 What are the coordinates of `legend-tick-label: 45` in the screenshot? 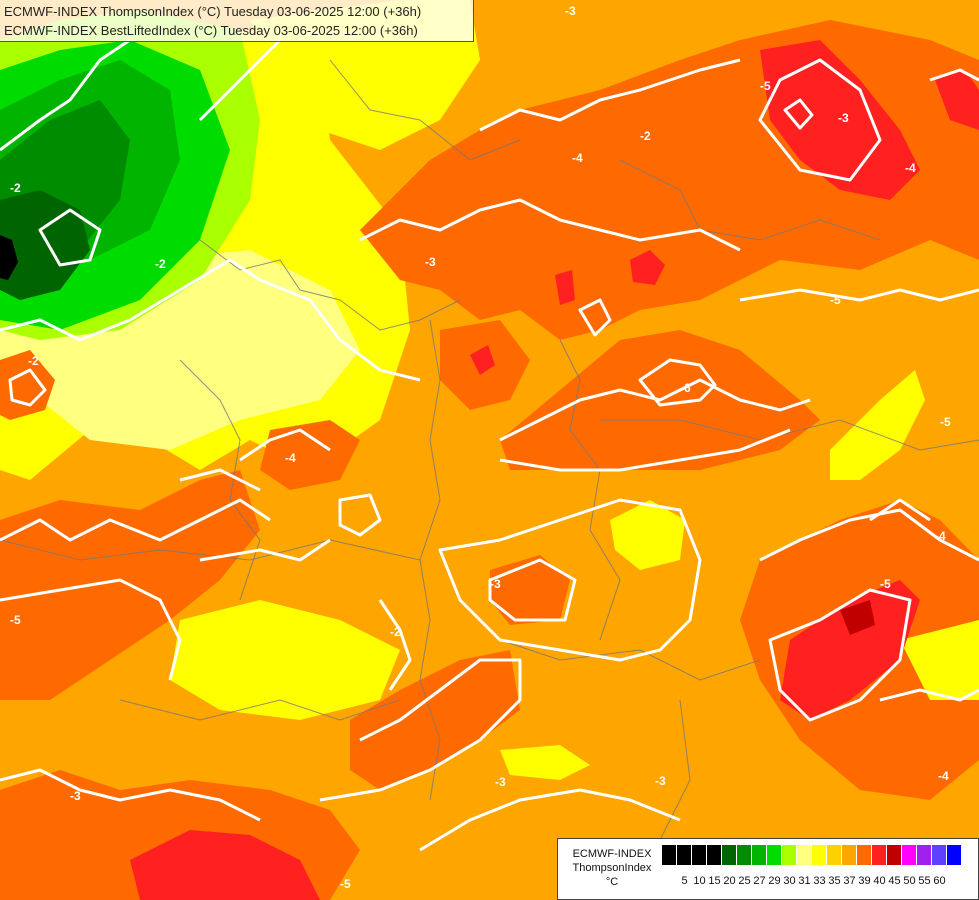 It's located at (894, 881).